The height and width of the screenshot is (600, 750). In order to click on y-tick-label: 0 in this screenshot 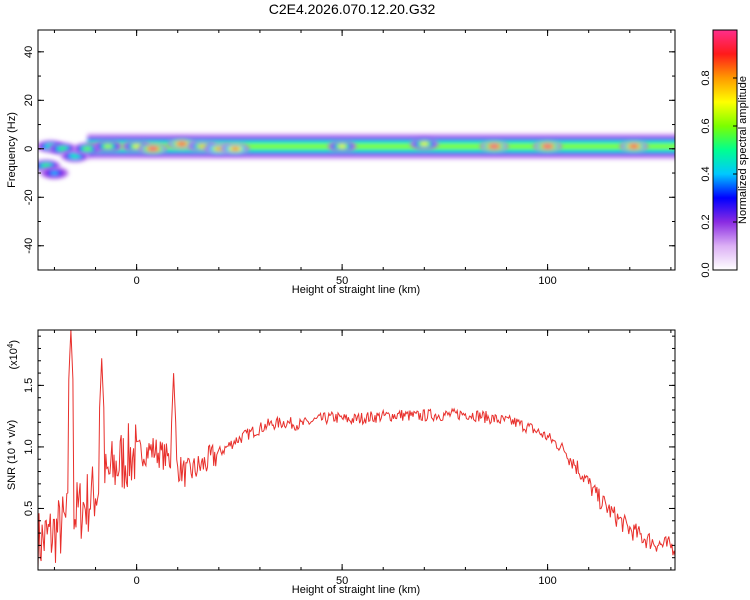, I will do `click(29, 149)`.